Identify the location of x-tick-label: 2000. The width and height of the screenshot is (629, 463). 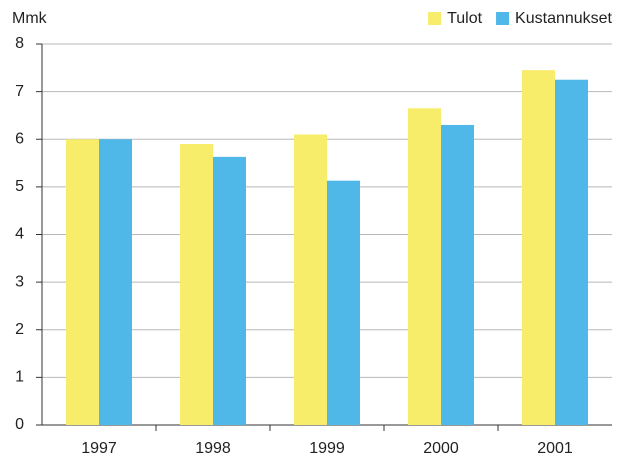
(441, 448).